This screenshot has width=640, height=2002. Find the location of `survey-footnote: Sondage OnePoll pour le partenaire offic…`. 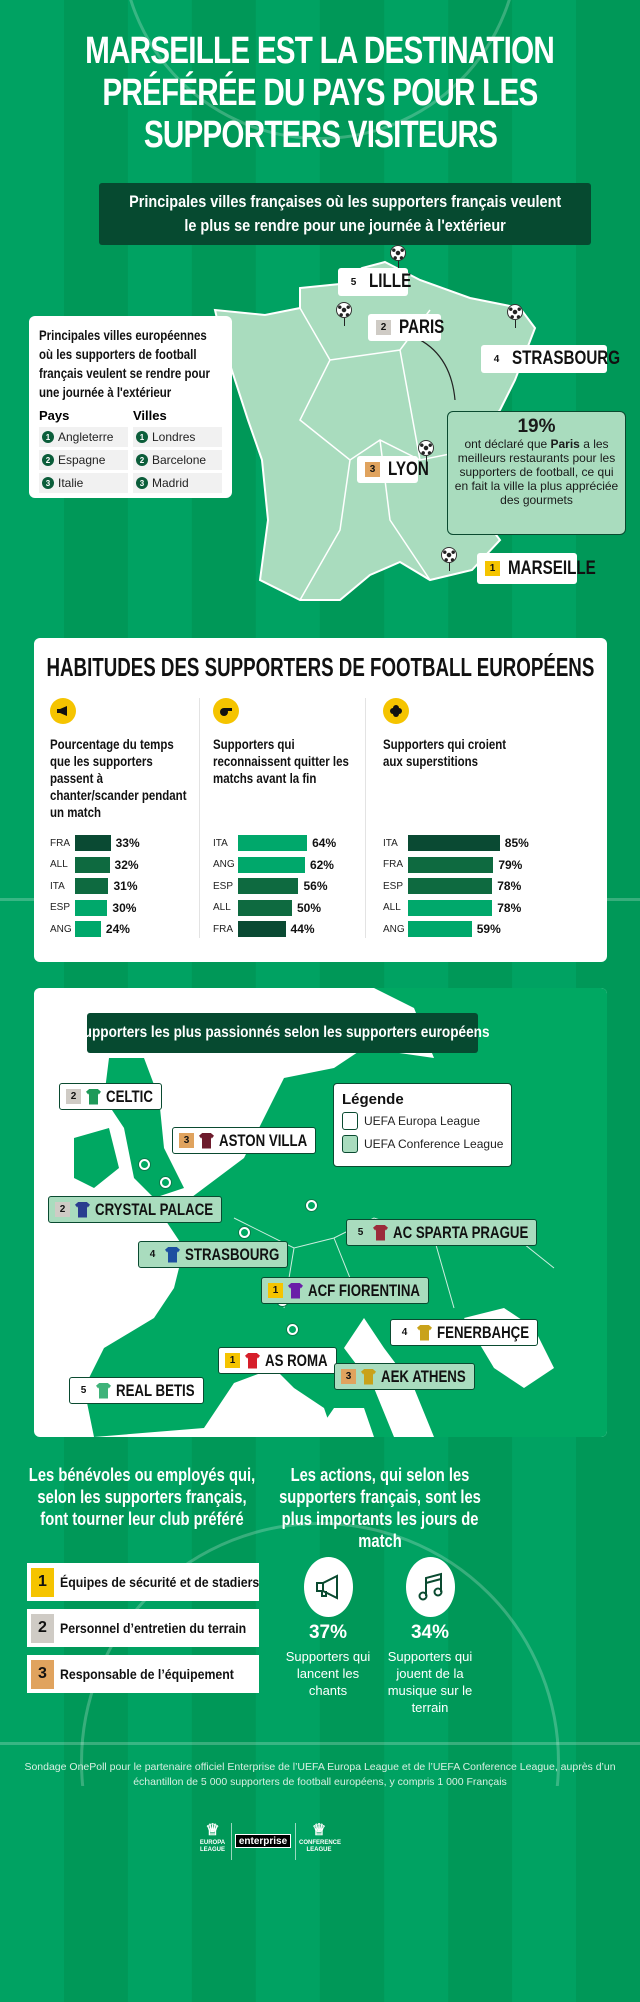

survey-footnote: Sondage OnePoll pour le partenaire offic… is located at coordinates (320, 1774).